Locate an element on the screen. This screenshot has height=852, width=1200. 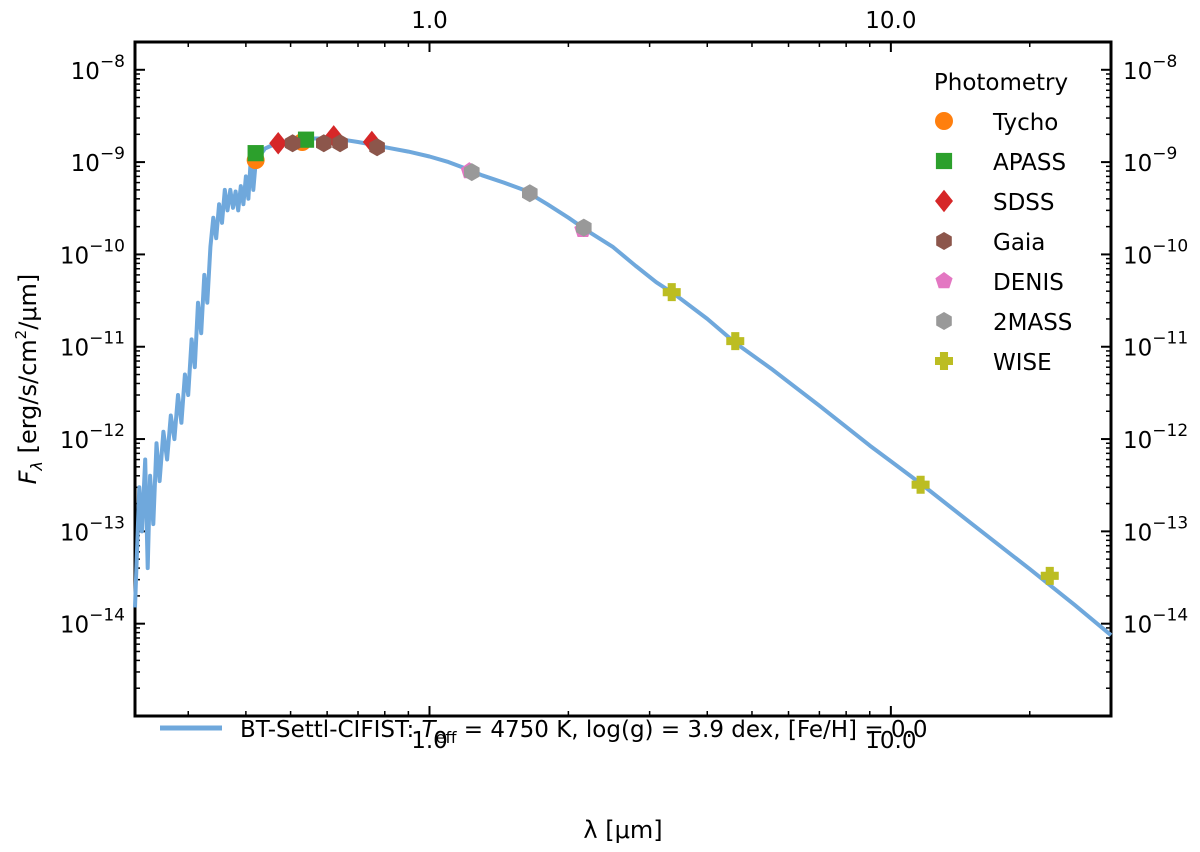
legend-sdss-marker is located at coordinates (944, 201).